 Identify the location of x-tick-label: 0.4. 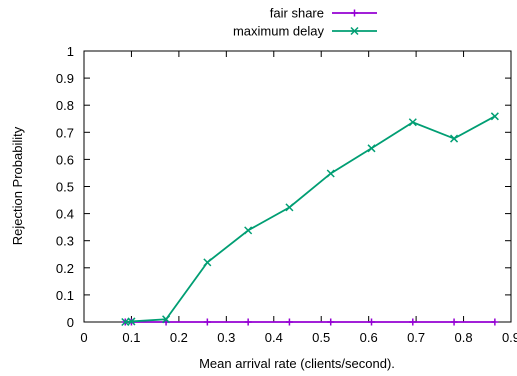
(274, 337).